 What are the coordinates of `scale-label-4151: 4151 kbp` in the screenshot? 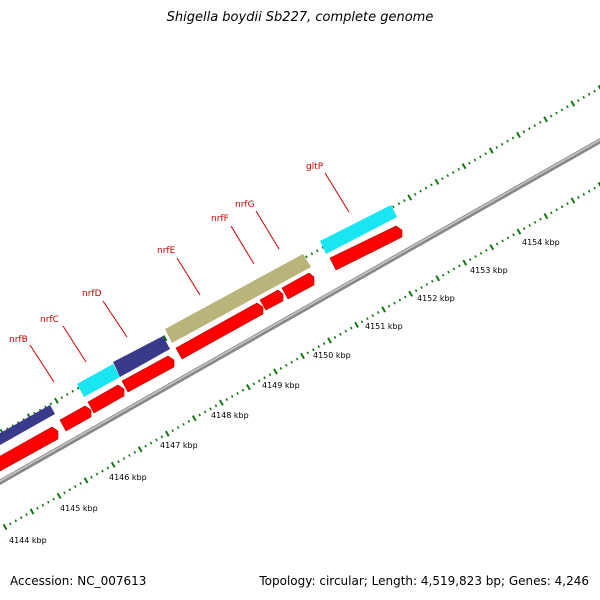 It's located at (384, 326).